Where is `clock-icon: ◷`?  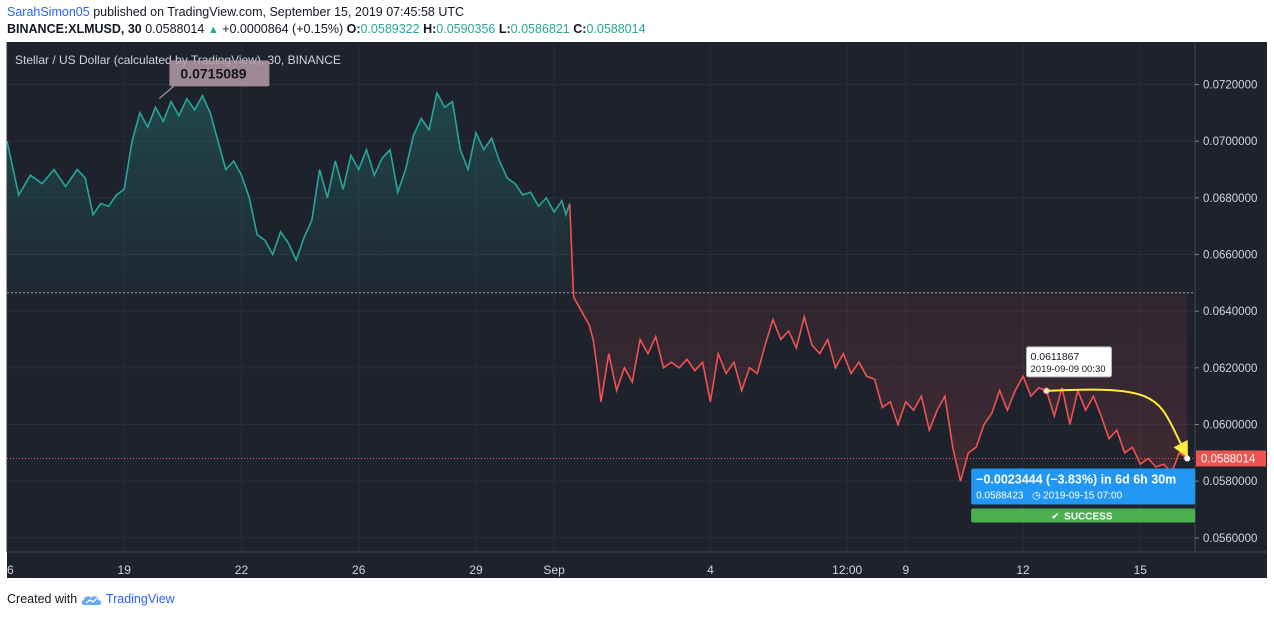 clock-icon: ◷ is located at coordinates (1036, 495).